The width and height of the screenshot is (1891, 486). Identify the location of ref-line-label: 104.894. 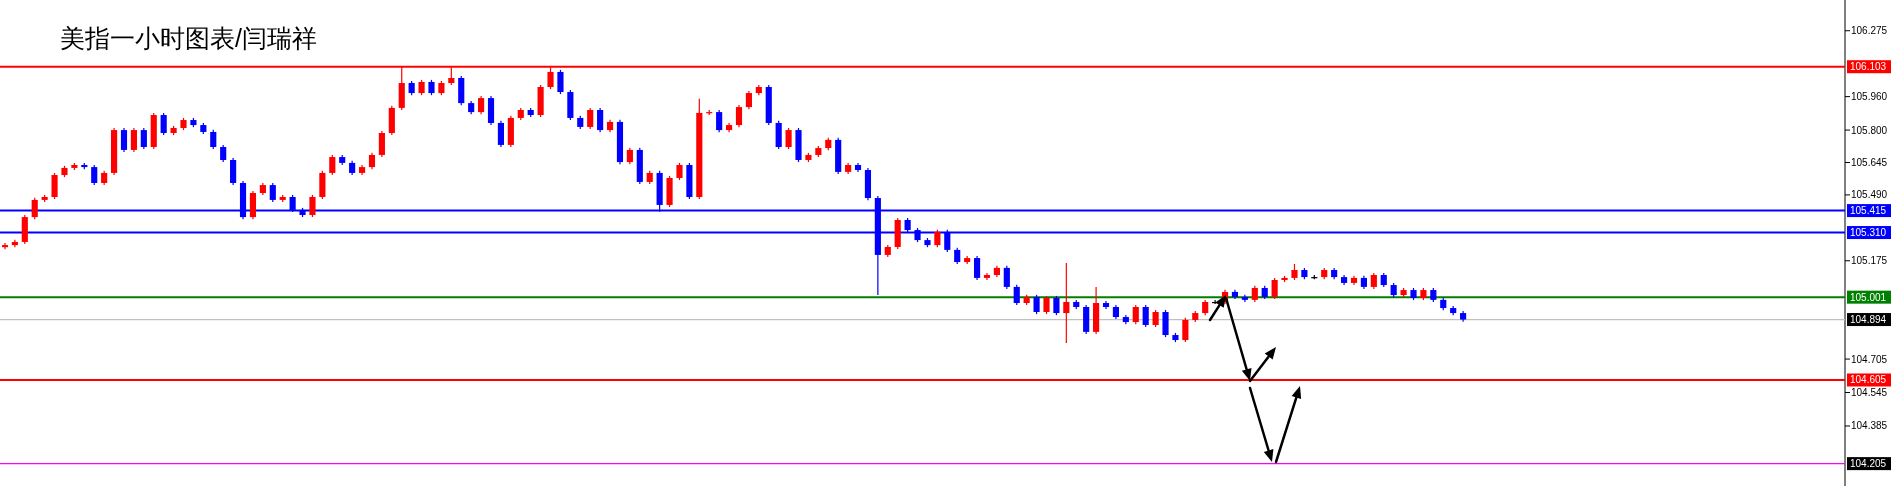
(1868, 320).